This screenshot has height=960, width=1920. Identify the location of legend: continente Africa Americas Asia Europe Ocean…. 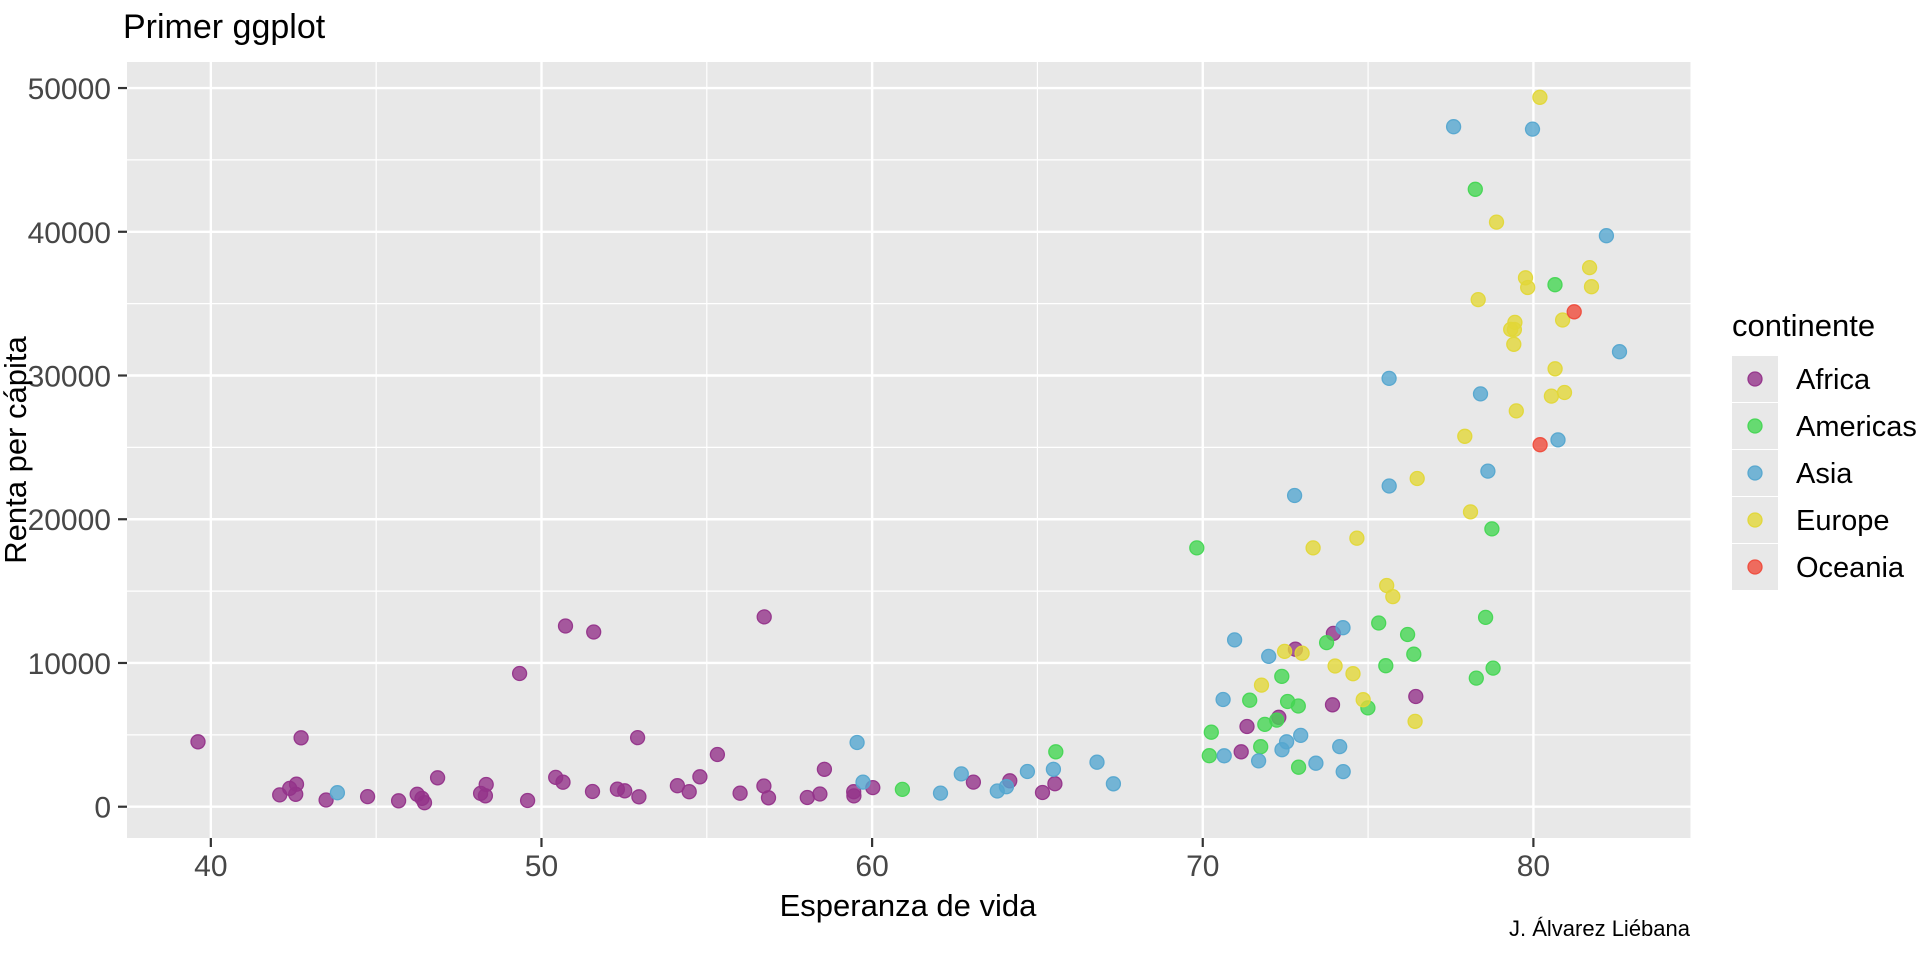
(1824, 449).